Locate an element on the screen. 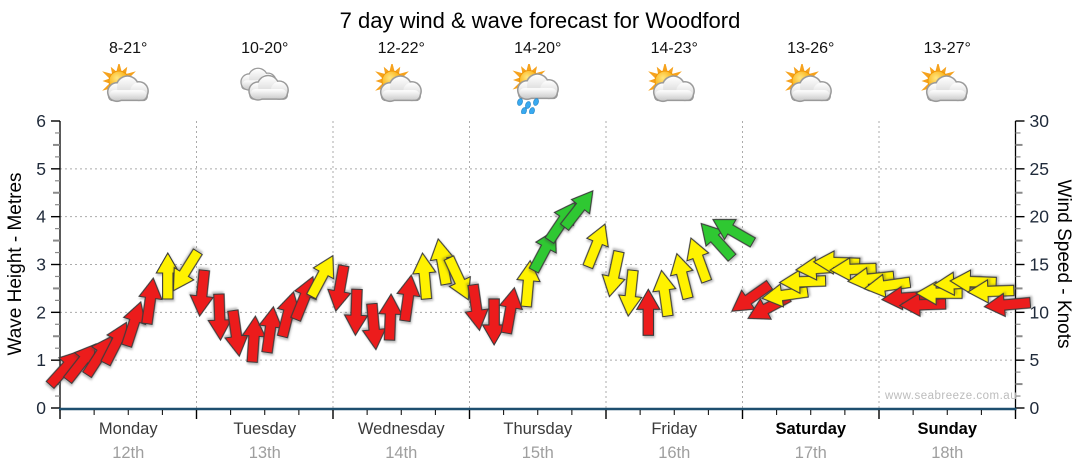 The height and width of the screenshot is (475, 1080). day-temp: 13-27° is located at coordinates (947, 48).